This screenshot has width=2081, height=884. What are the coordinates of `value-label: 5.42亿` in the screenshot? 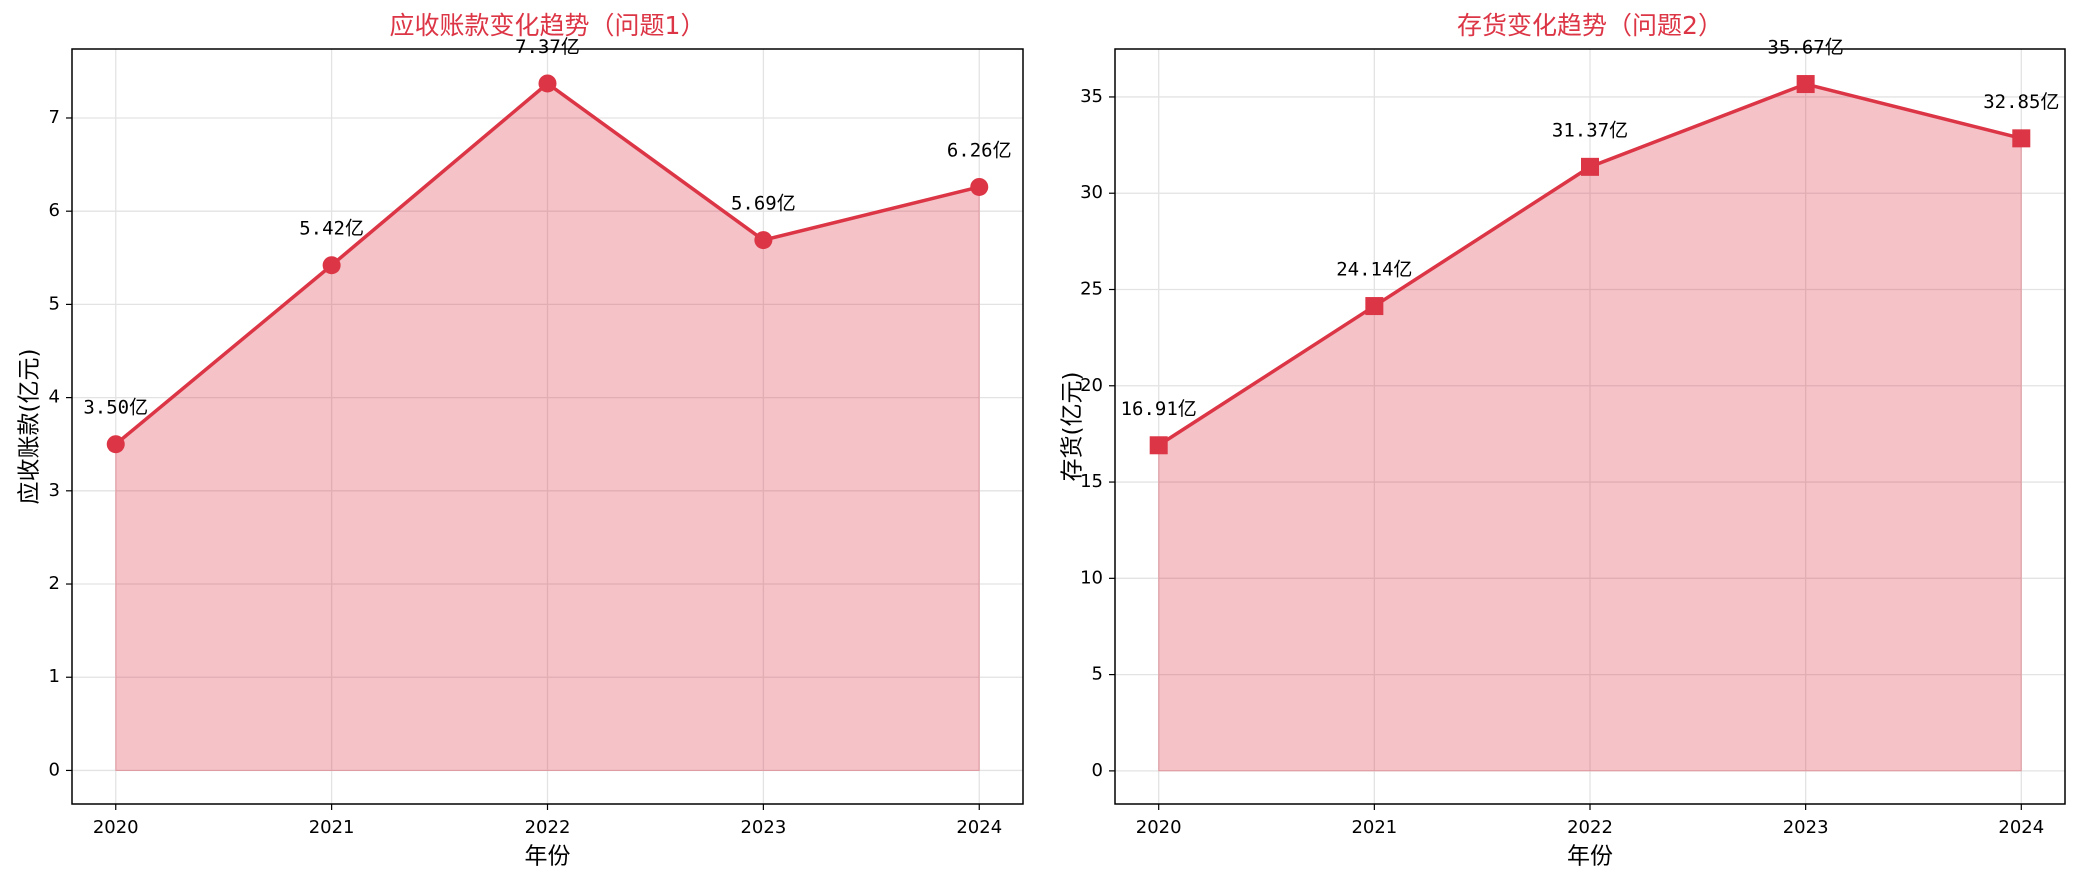 It's located at (331, 229).